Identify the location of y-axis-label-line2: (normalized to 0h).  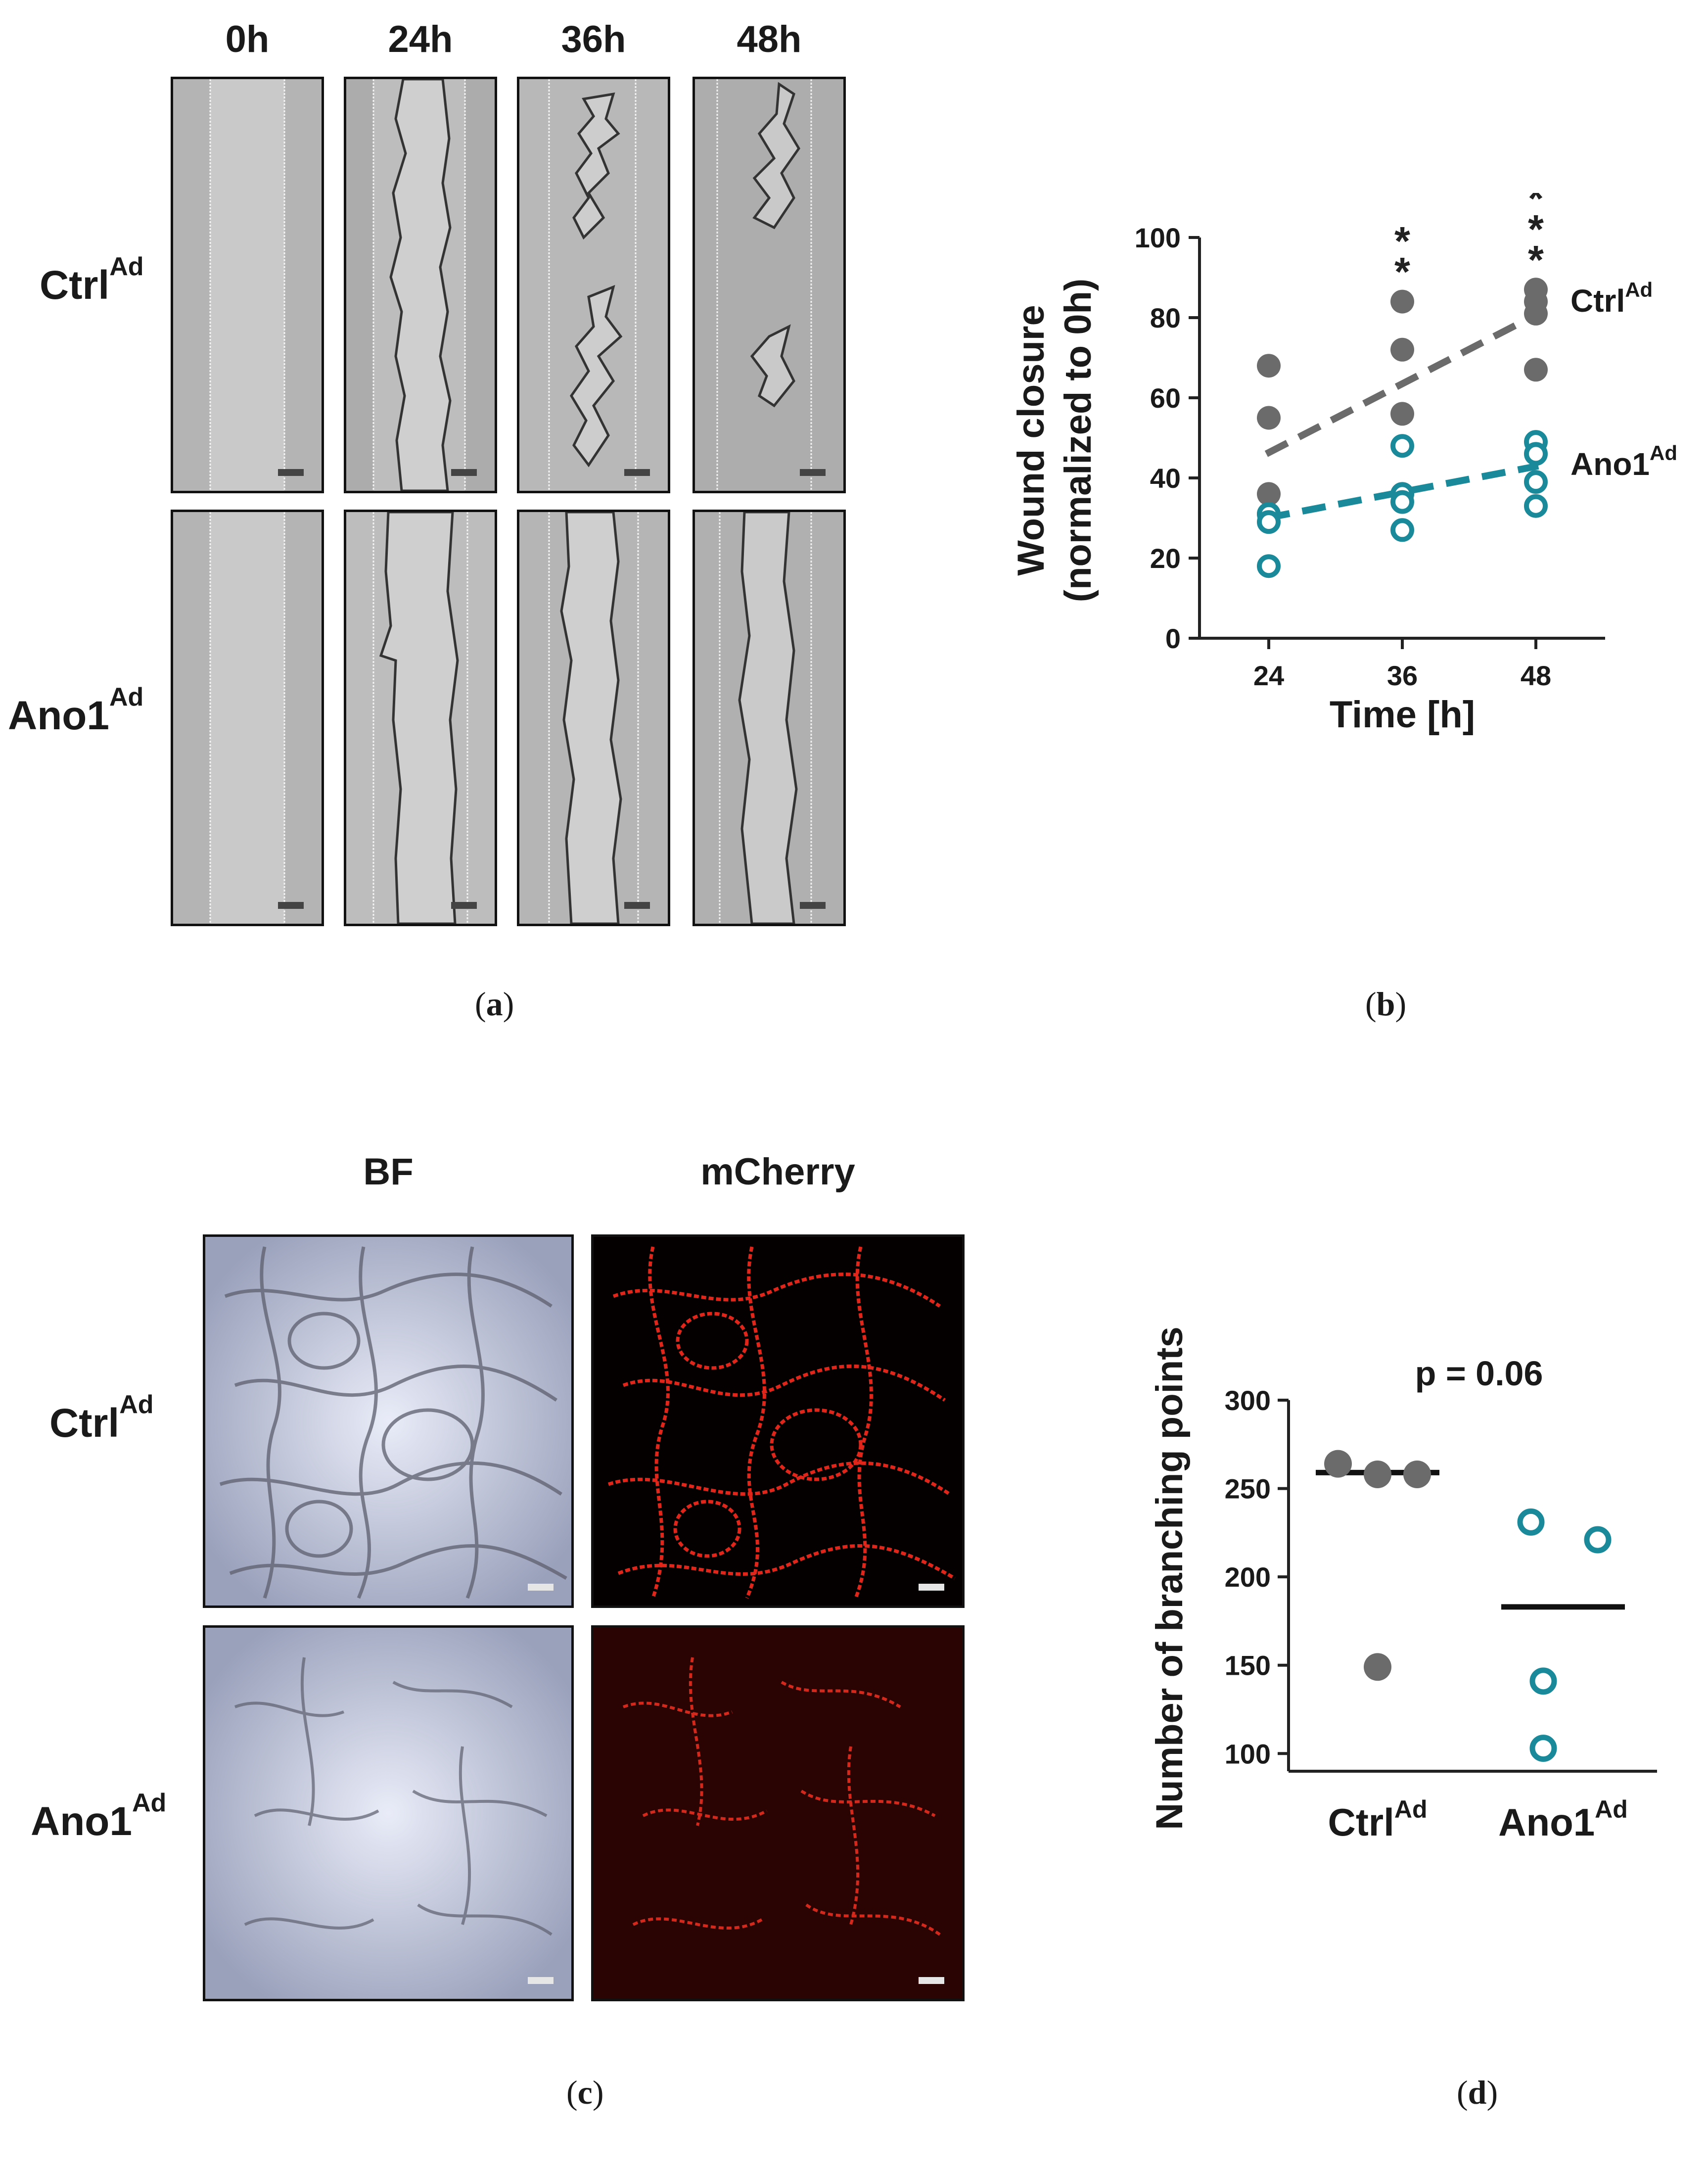
(1078, 441).